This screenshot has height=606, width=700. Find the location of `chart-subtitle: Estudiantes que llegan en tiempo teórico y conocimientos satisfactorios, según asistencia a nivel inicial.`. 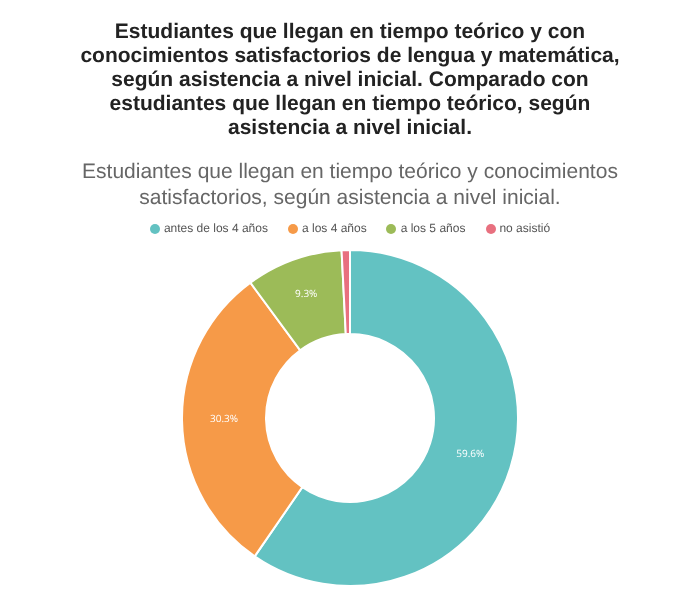

chart-subtitle: Estudiantes que llegan en tiempo teórico y conocimientos satisfactorios, según asistencia a nivel inicial. is located at coordinates (350, 184).